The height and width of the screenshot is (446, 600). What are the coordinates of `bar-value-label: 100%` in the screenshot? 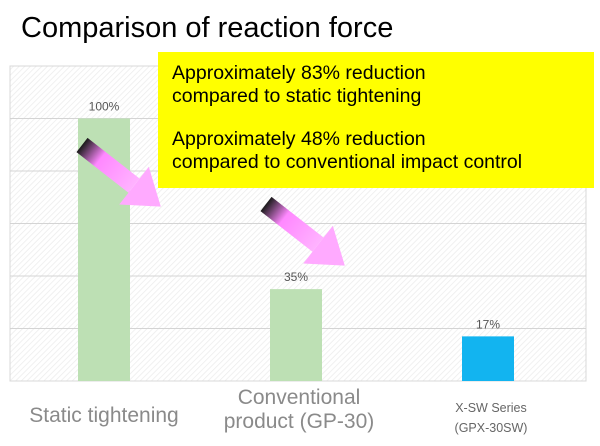 It's located at (104, 107).